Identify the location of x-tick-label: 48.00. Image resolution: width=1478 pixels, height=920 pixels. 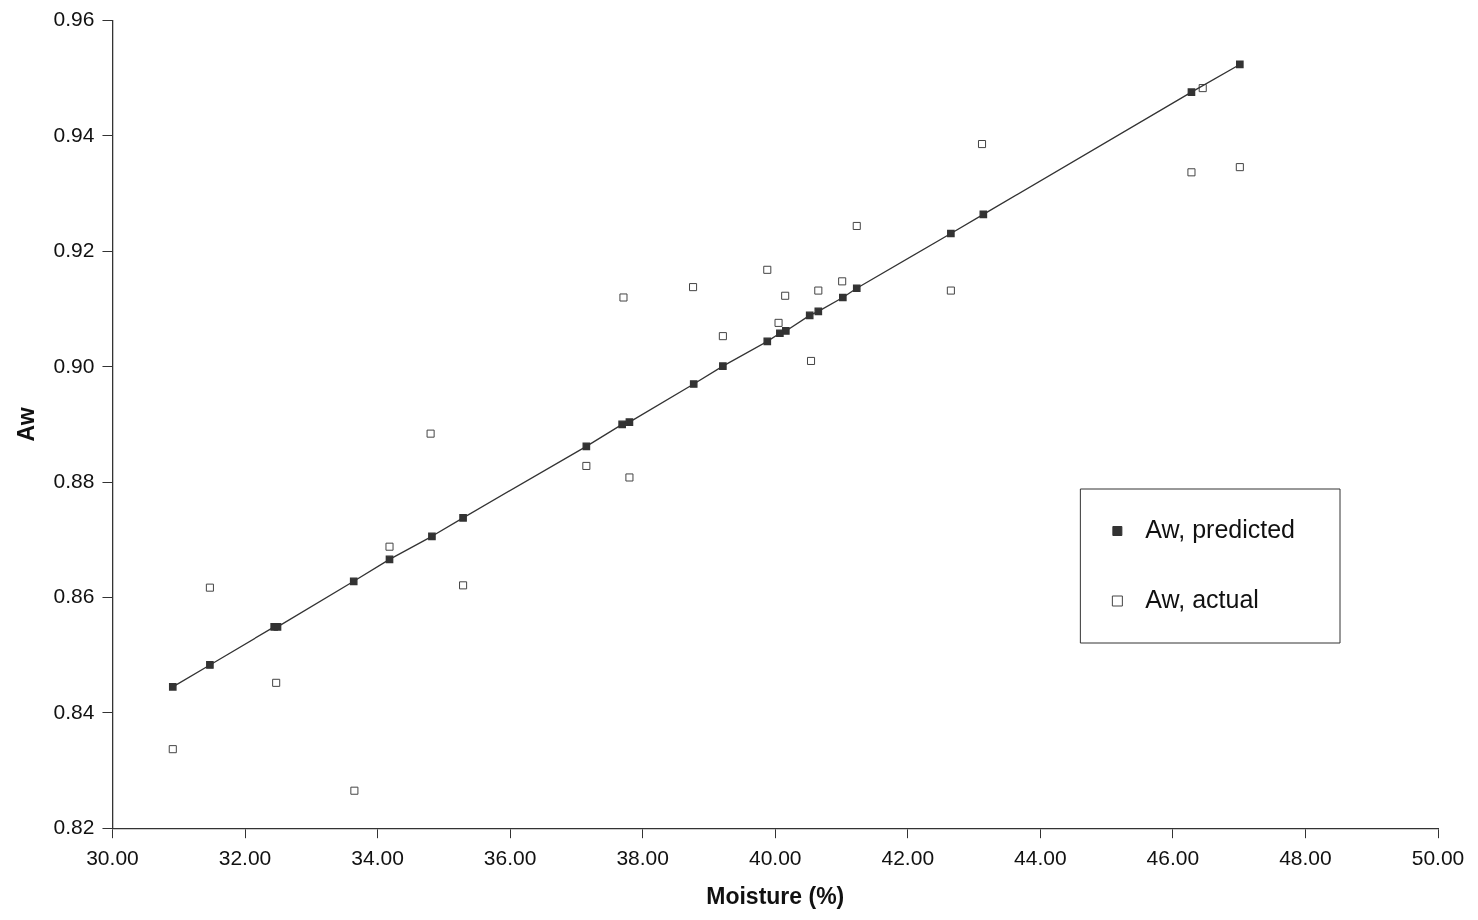
(1305, 857).